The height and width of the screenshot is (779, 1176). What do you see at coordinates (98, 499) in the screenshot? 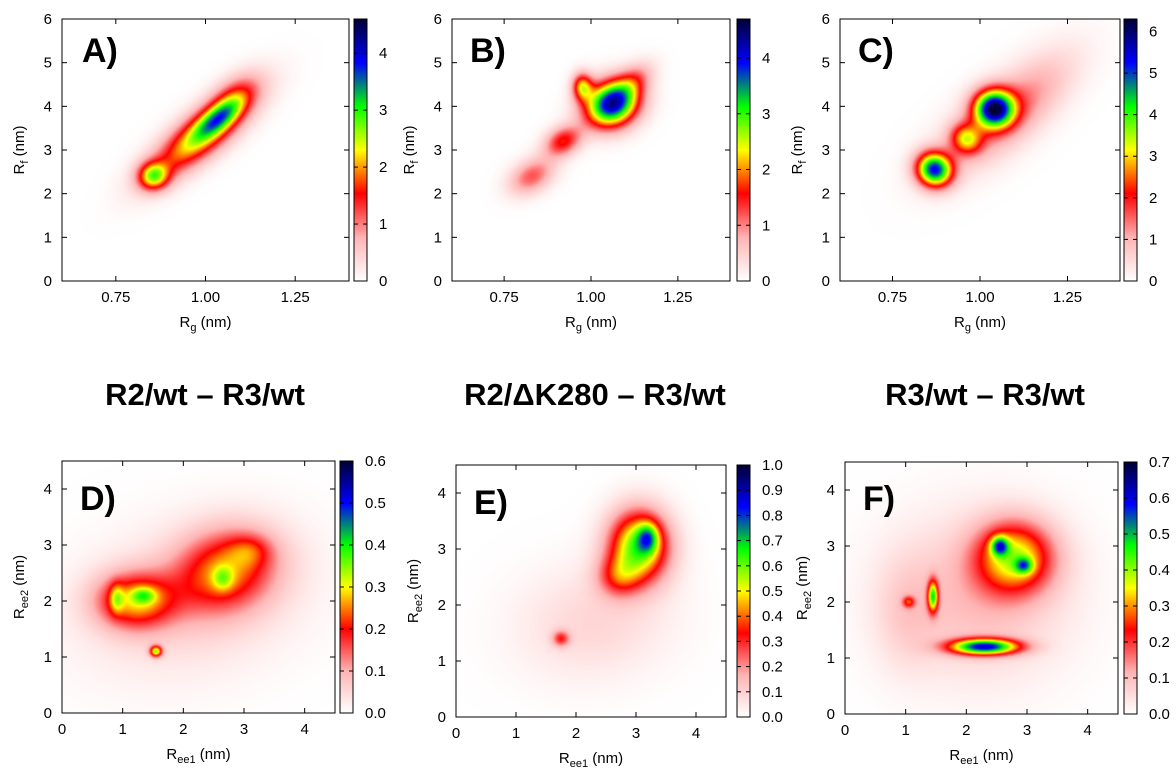
I see `panel-letter: D)` at bounding box center [98, 499].